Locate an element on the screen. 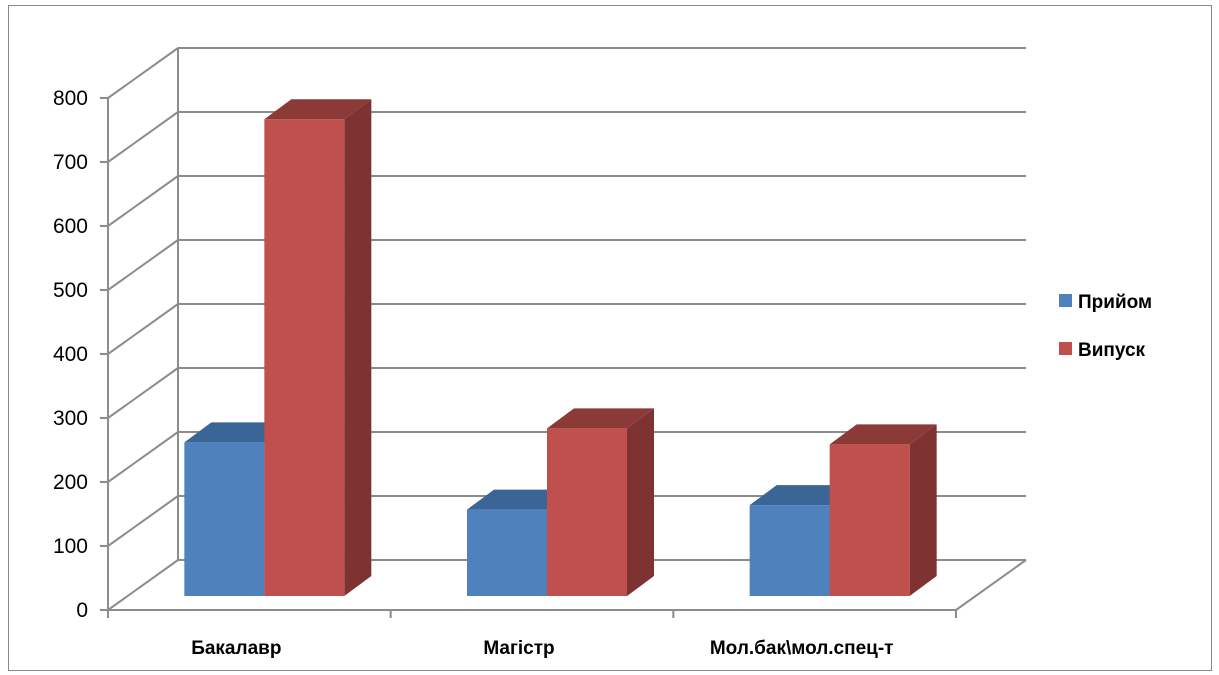 Image resolution: width=1219 pixels, height=675 pixels. y-tick-label: 400 is located at coordinates (70, 354).